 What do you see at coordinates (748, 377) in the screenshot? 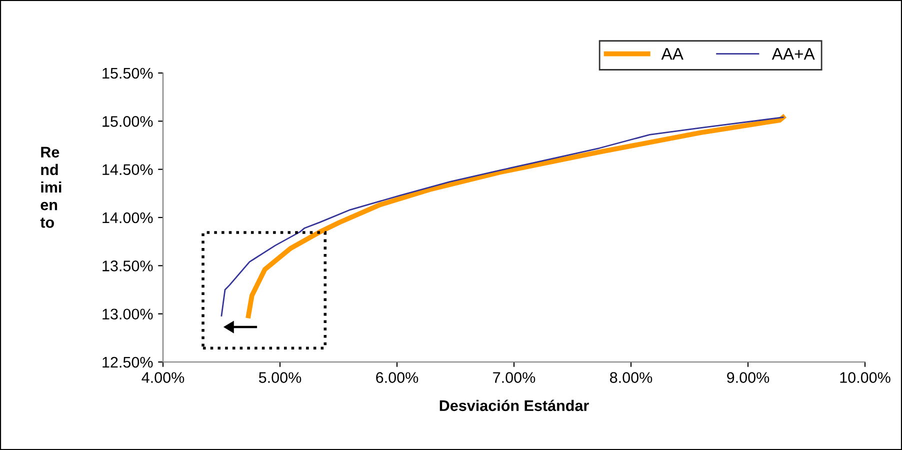
I see `x-tick-label: 9.00%` at bounding box center [748, 377].